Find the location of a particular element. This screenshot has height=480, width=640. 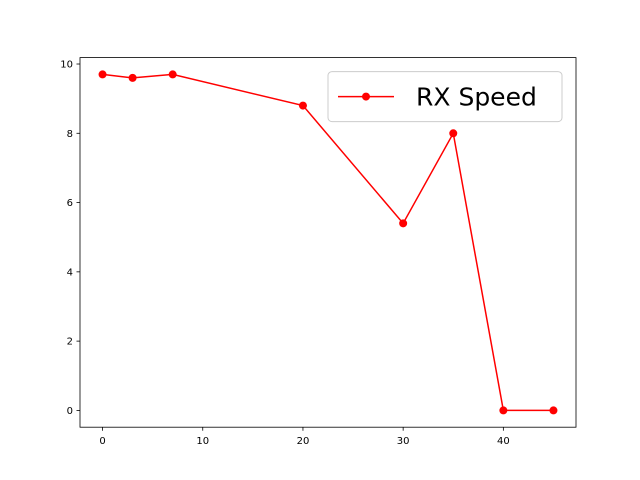

x-tick-label: 30 is located at coordinates (403, 441).